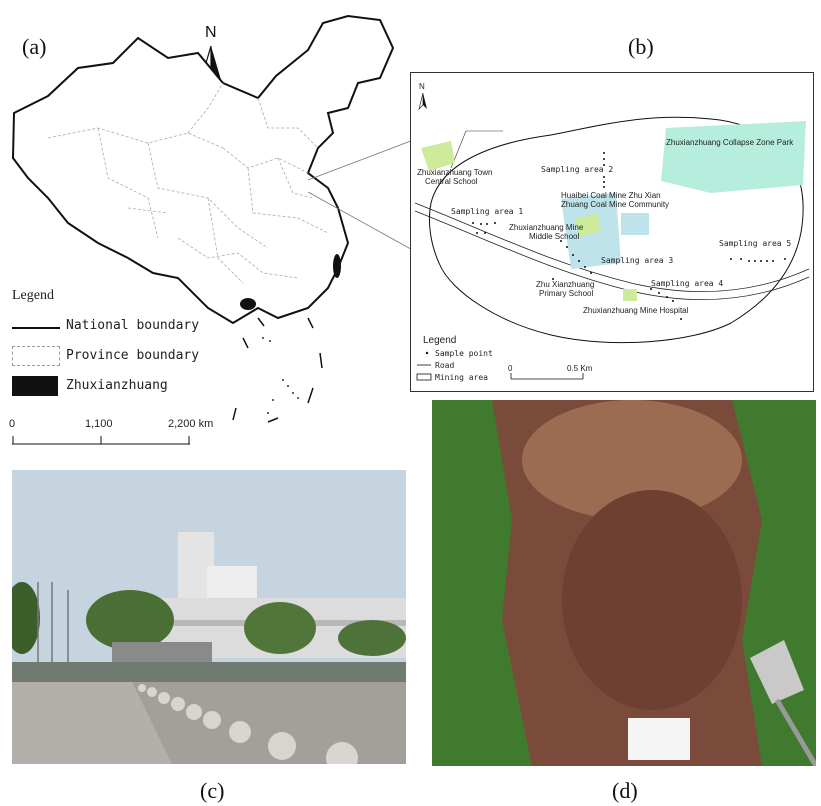  Describe the element at coordinates (730, 142) in the screenshot. I see `label-collapse-park: Zhuxianzhuang Collapse Zone Park` at that location.